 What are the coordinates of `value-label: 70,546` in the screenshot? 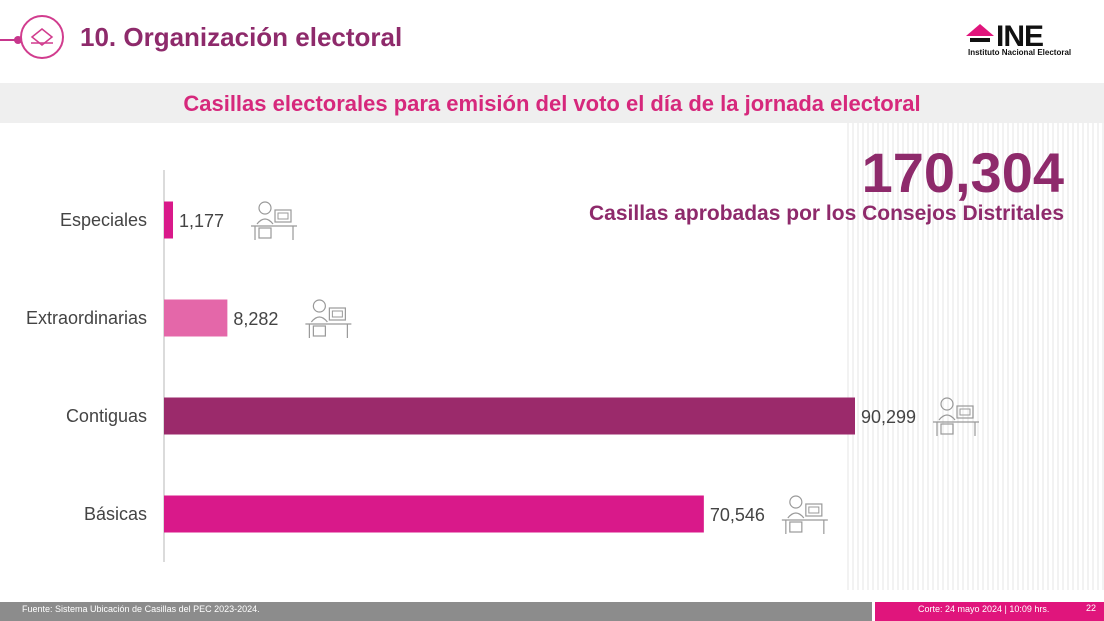 It's located at (737, 515).